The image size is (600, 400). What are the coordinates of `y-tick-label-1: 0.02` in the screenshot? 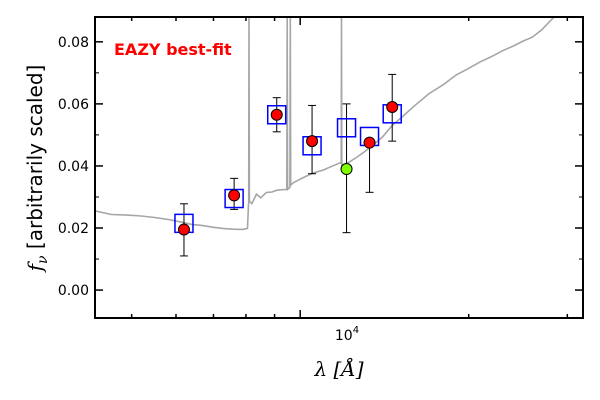 It's located at (73, 229).